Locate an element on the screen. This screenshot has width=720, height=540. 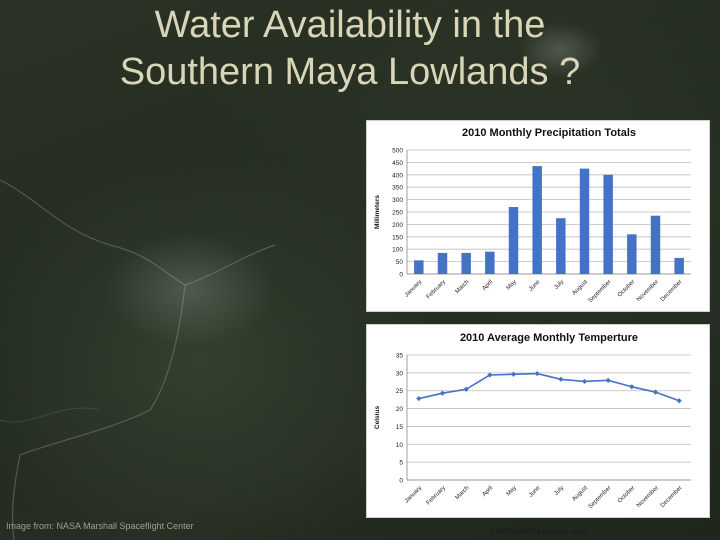
y-tick-label: 5 is located at coordinates (401, 463).